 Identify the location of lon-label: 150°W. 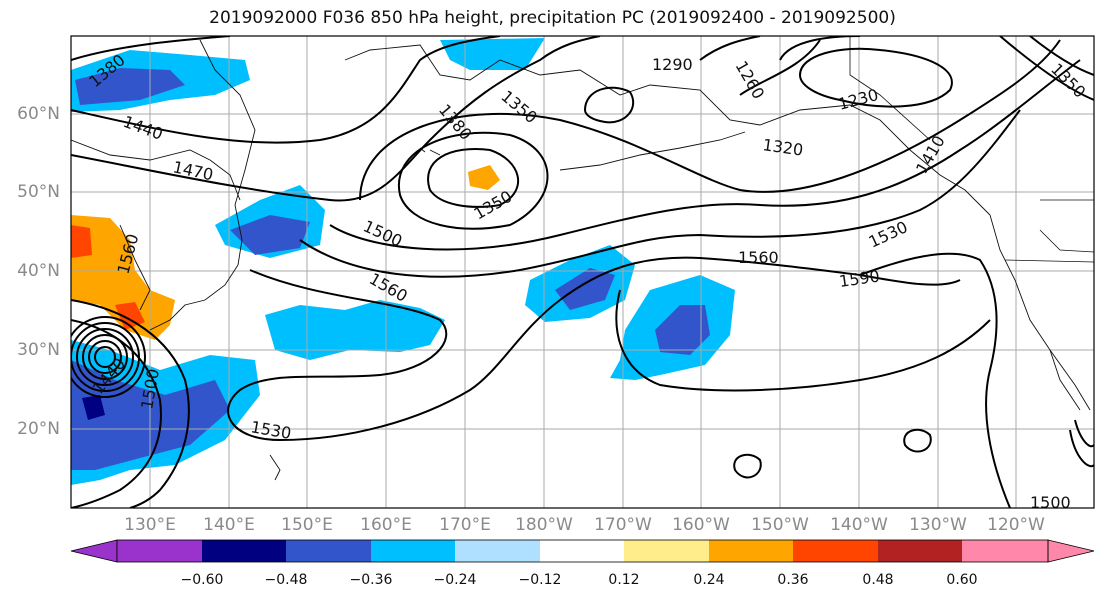
(780, 525).